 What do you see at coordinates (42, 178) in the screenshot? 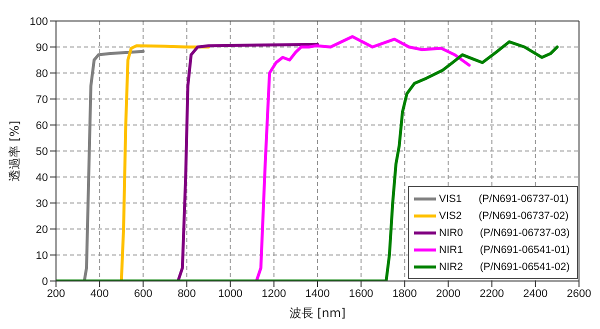
I see `y-tick-label: 40` at bounding box center [42, 178].